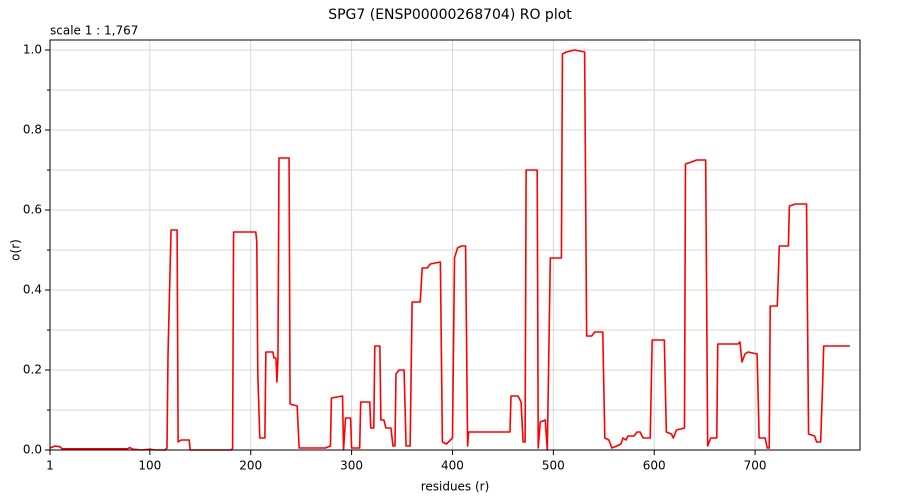  What do you see at coordinates (250, 466) in the screenshot?
I see `x-tick-label: 200` at bounding box center [250, 466].